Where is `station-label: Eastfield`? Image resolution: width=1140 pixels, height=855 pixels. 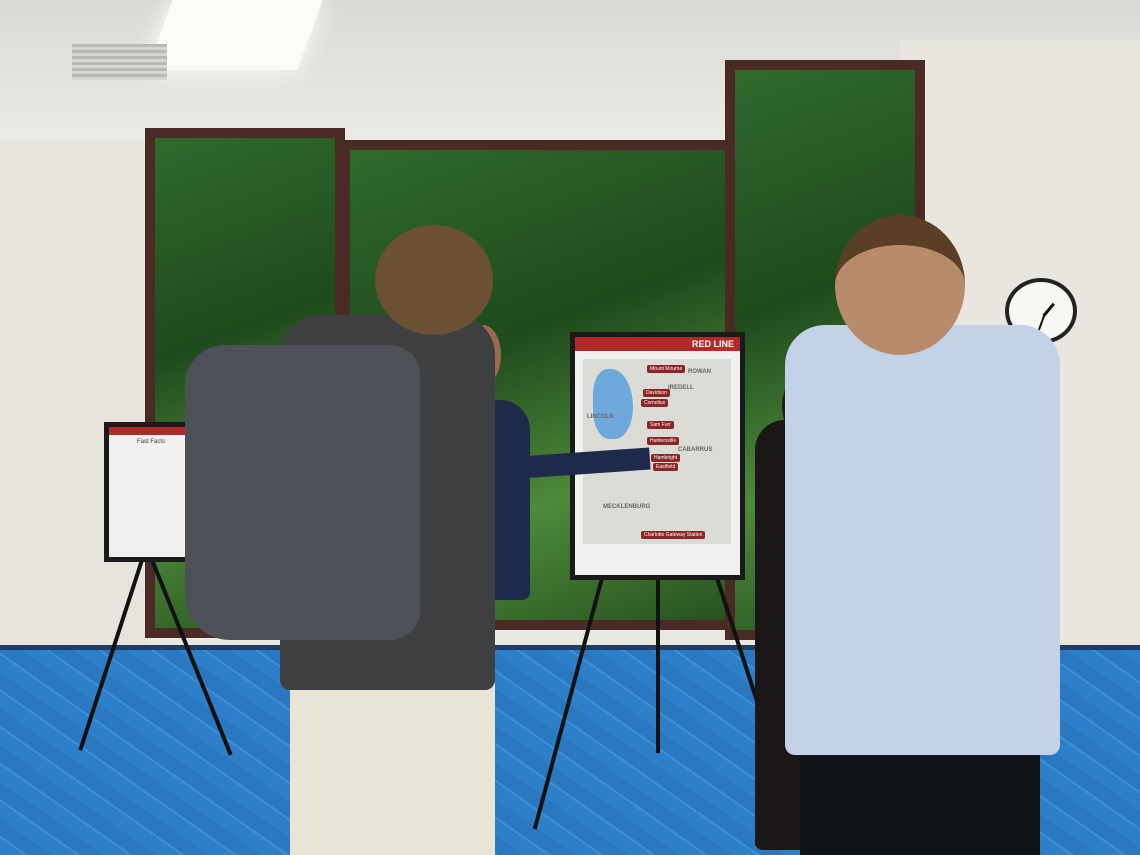
station-label: Eastfield is located at coordinates (666, 467).